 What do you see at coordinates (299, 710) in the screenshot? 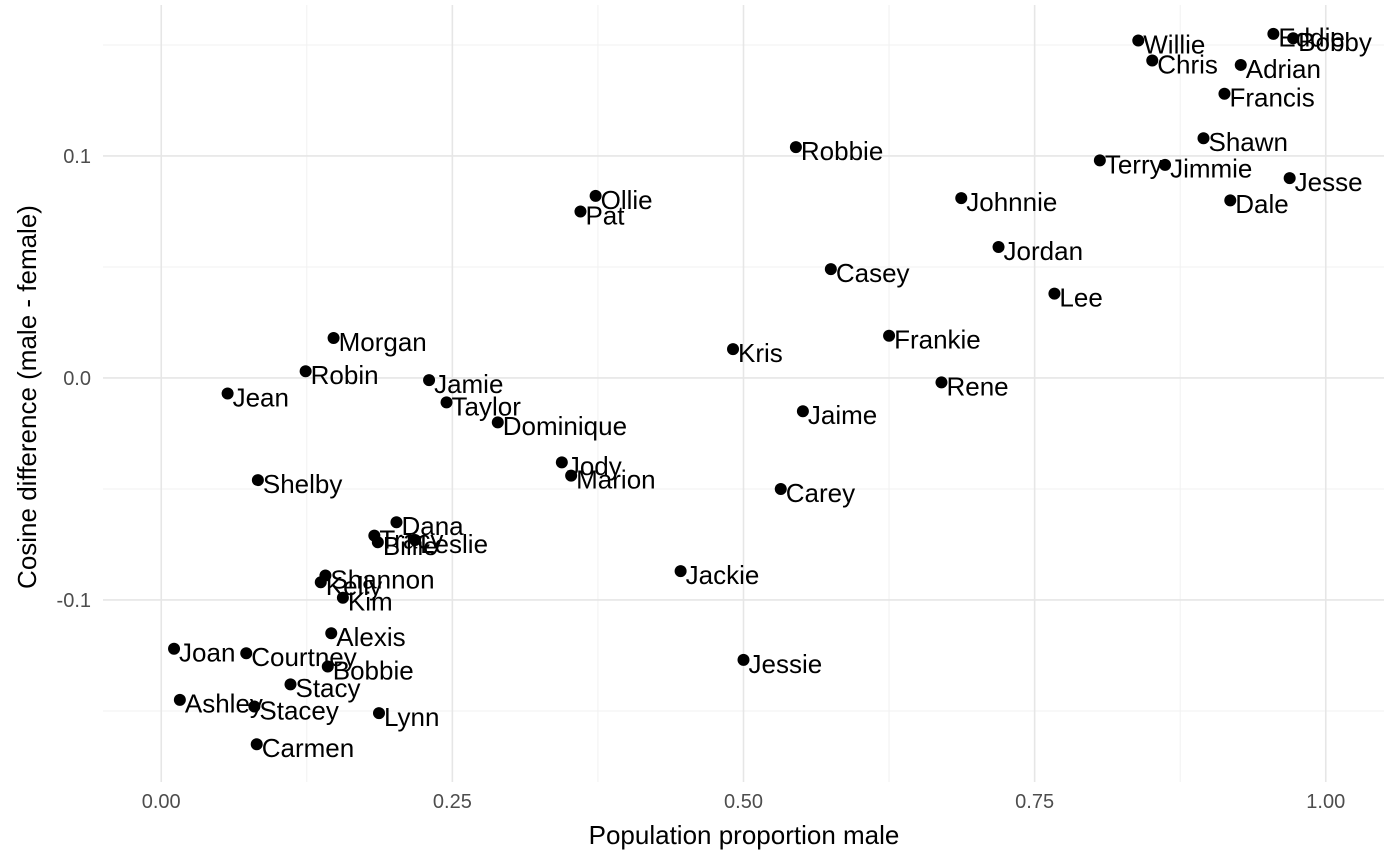
I see `data-label: Stacey` at bounding box center [299, 710].